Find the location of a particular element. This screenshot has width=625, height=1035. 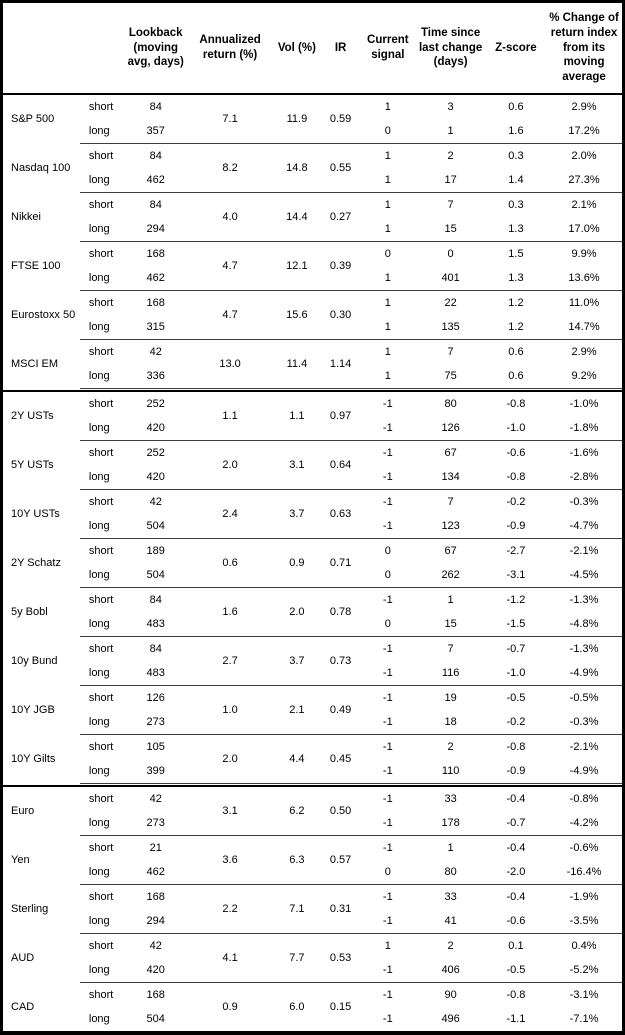

cell-lookback: 504 is located at coordinates (156, 575).